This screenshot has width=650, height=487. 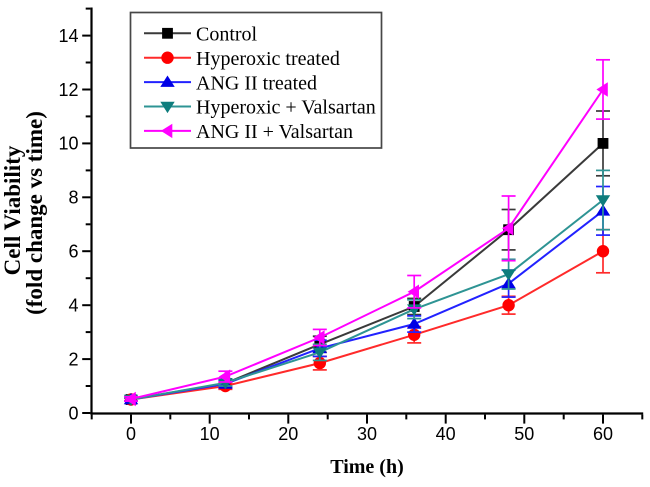 What do you see at coordinates (268, 59) in the screenshot?
I see `svg-text: Hyperoxic treated` at bounding box center [268, 59].